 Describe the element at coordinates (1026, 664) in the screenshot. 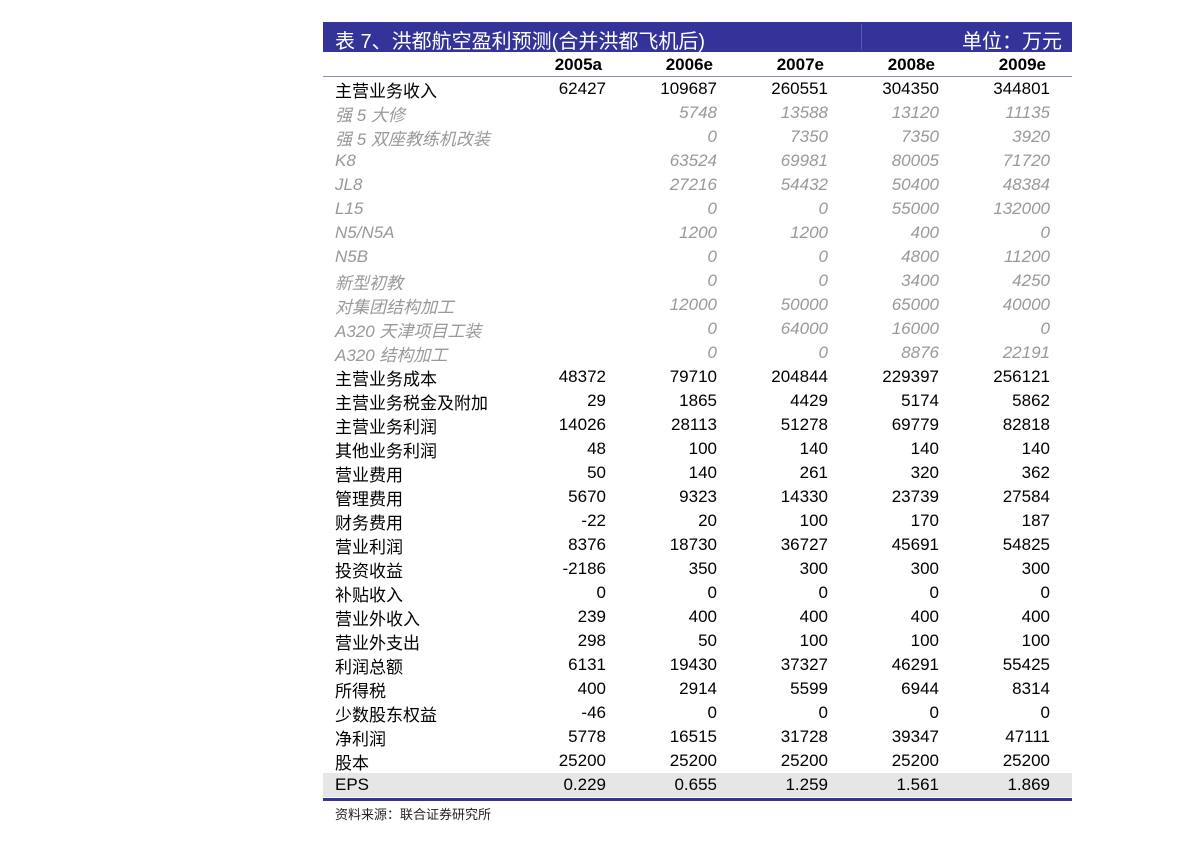

I see `value-cell: 55425` at that location.